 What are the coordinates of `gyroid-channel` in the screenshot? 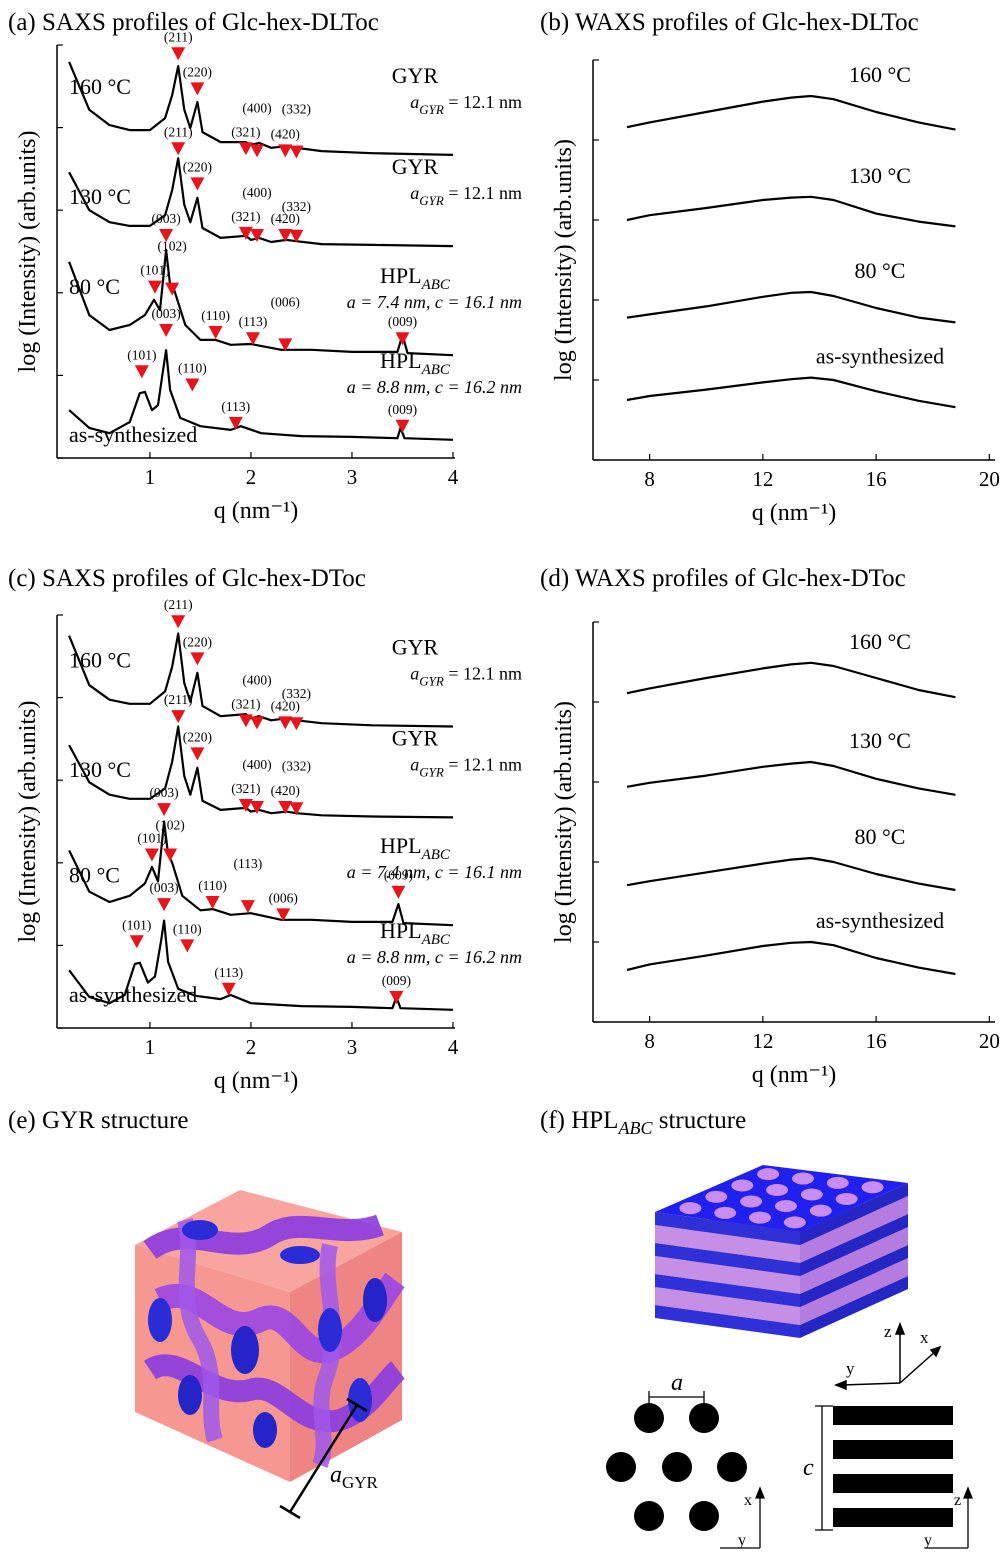 It's located at (327, 1355).